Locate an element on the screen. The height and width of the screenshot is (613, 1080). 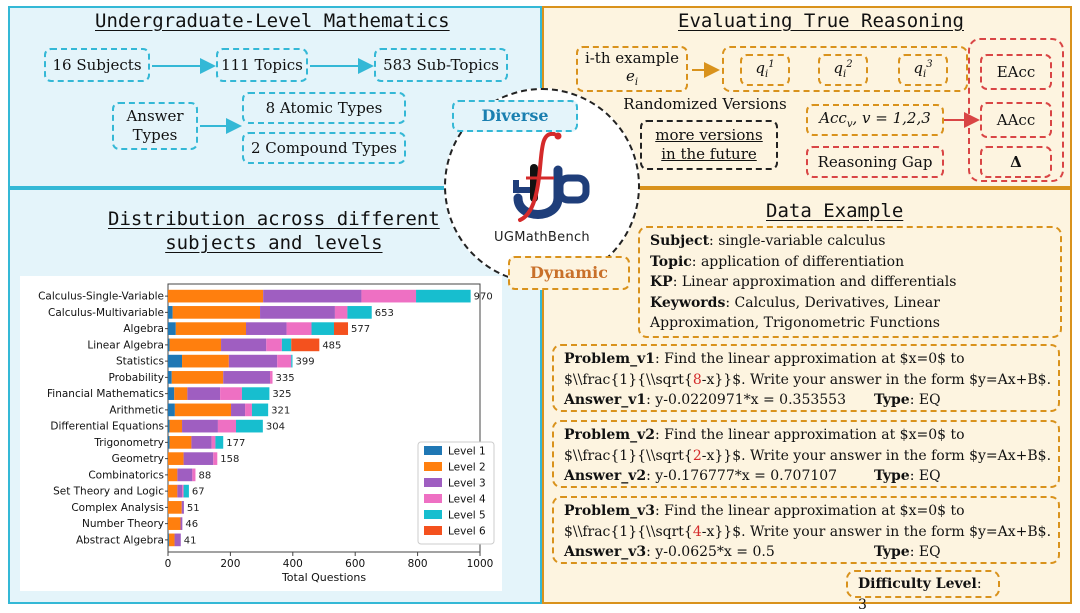
legend-label: Level 5 is located at coordinates (467, 516).